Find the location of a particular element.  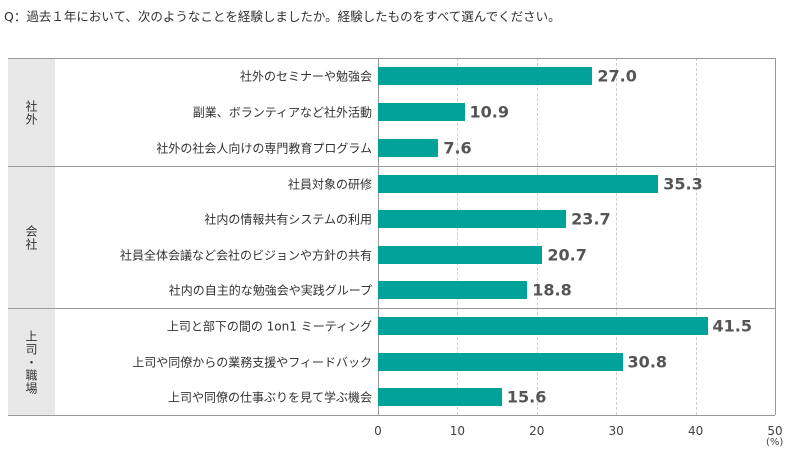

category-label: 上司や同僚の仕事ぶりを見て学ぶ機会 is located at coordinates (269, 397).